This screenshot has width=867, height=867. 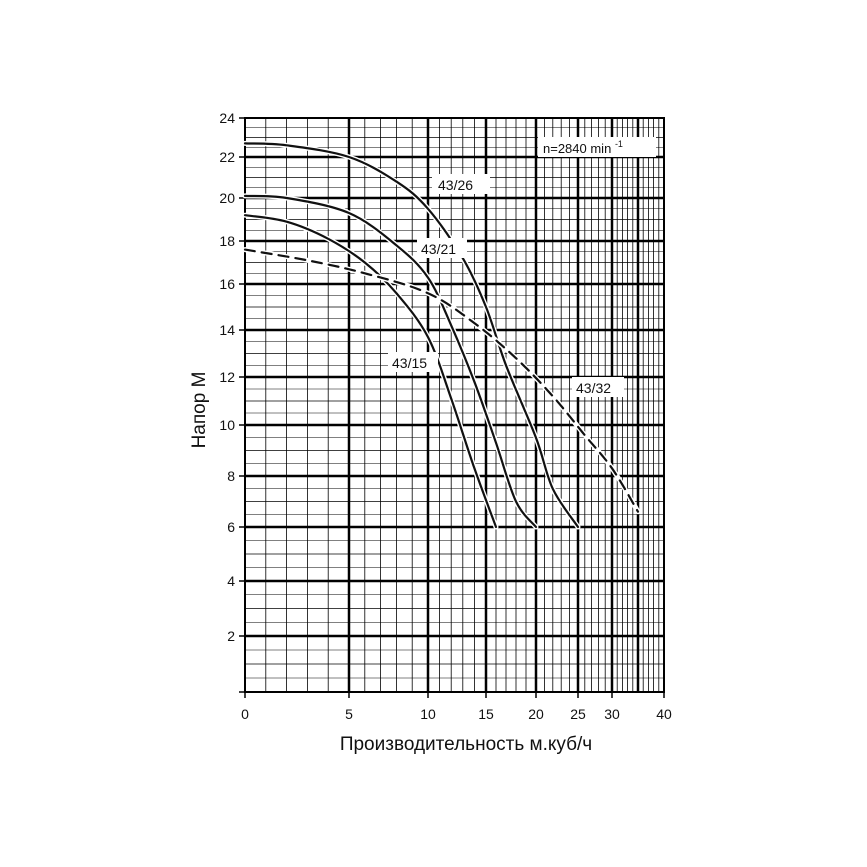 I want to click on x-tick-label: 15, so click(x=486, y=714).